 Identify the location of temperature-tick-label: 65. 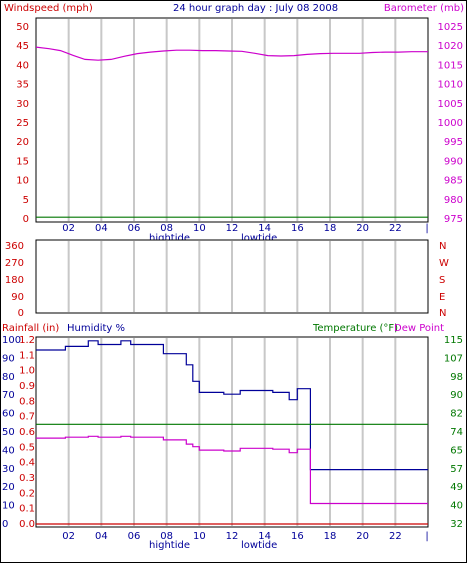
(456, 450).